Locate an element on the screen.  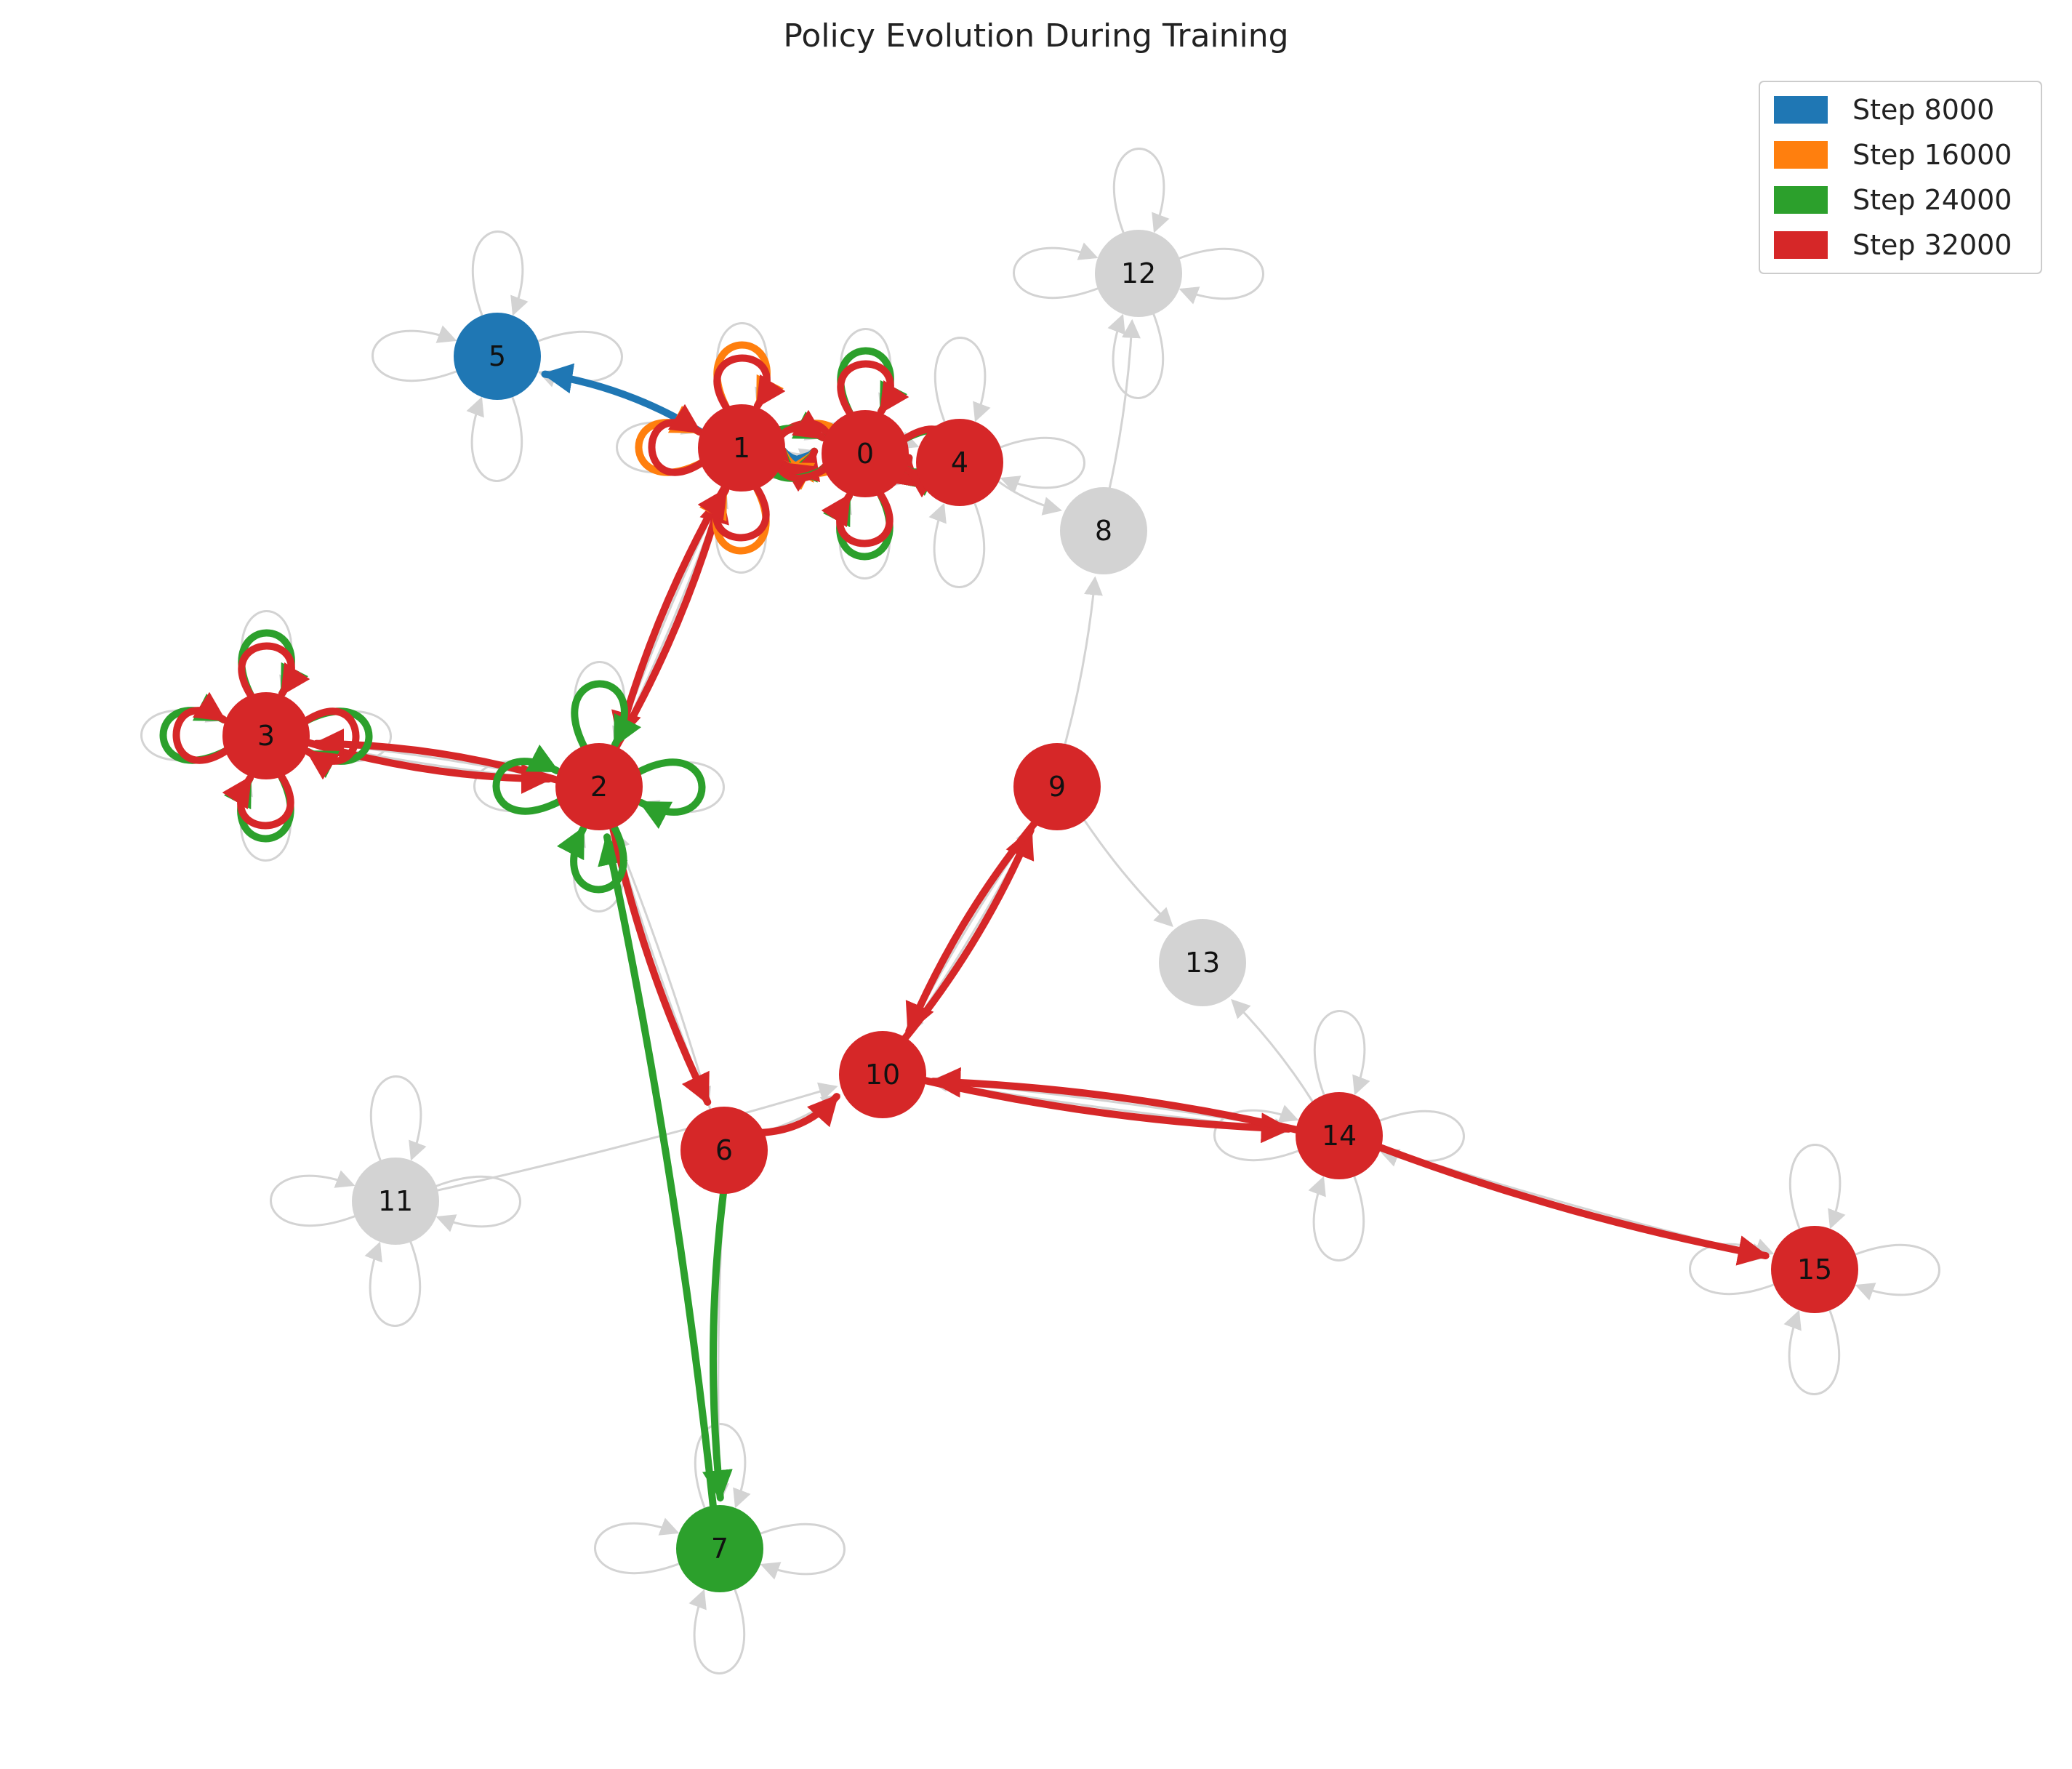
node-label: 7 is located at coordinates (719, 1549).